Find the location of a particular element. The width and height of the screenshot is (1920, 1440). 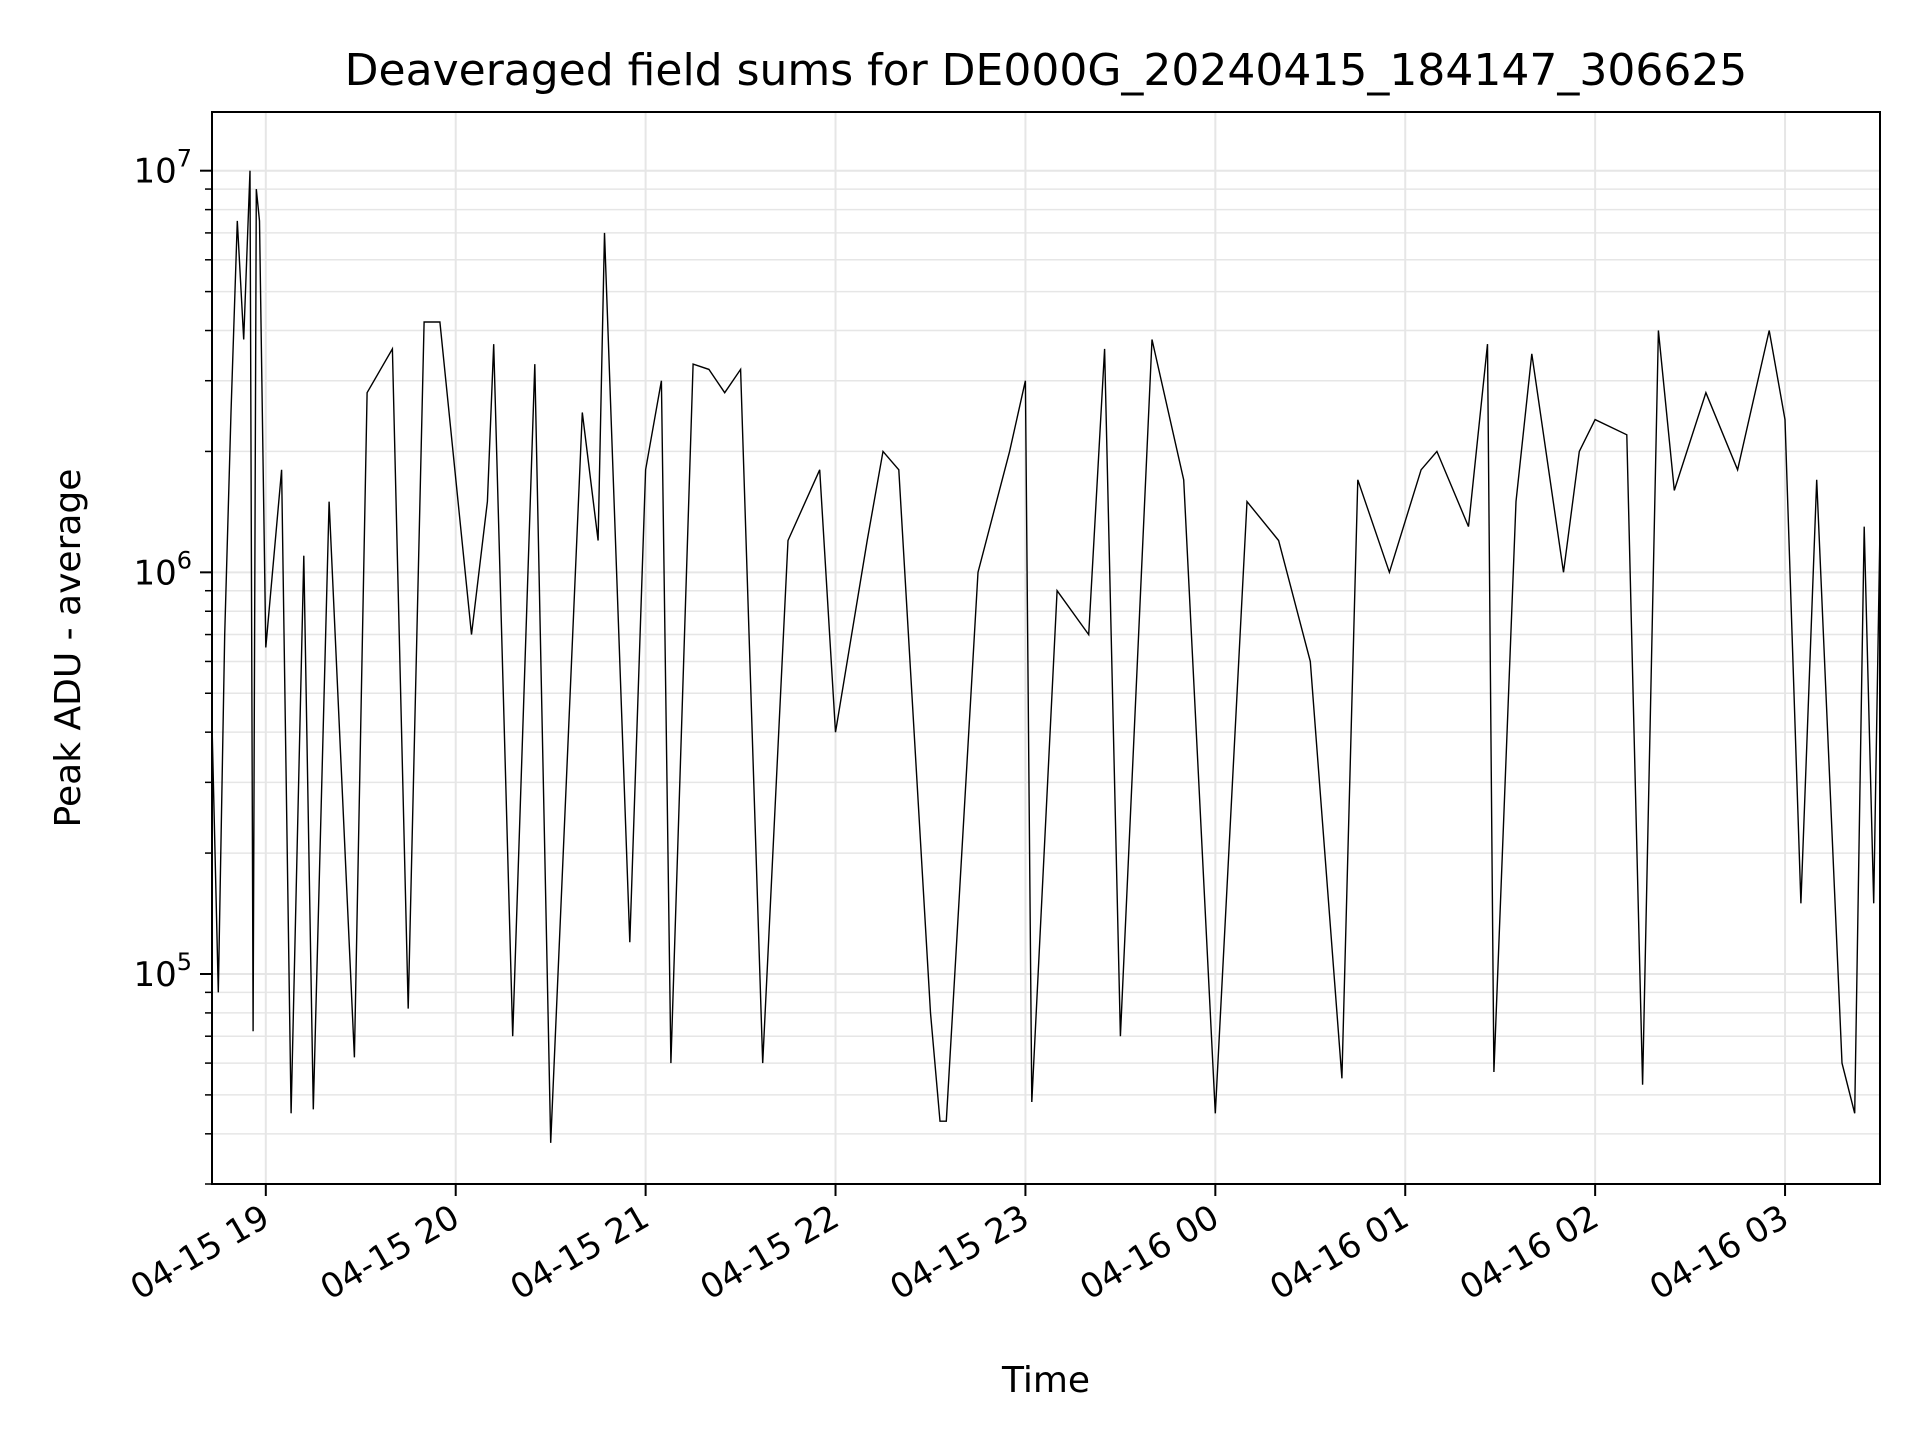

y-tick-label: 10⁷ is located at coordinates (162, 168).